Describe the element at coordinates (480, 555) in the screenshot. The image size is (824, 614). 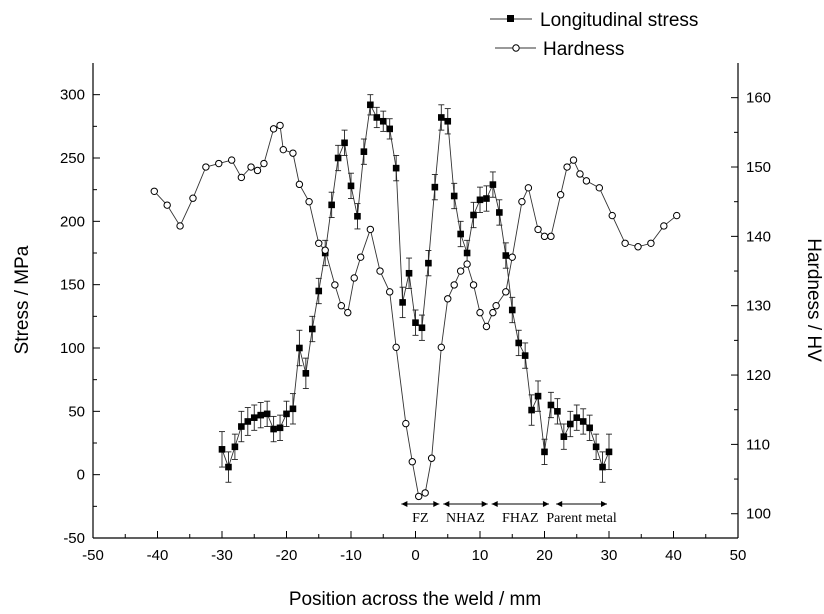
I see `x-tick-label: 10` at that location.